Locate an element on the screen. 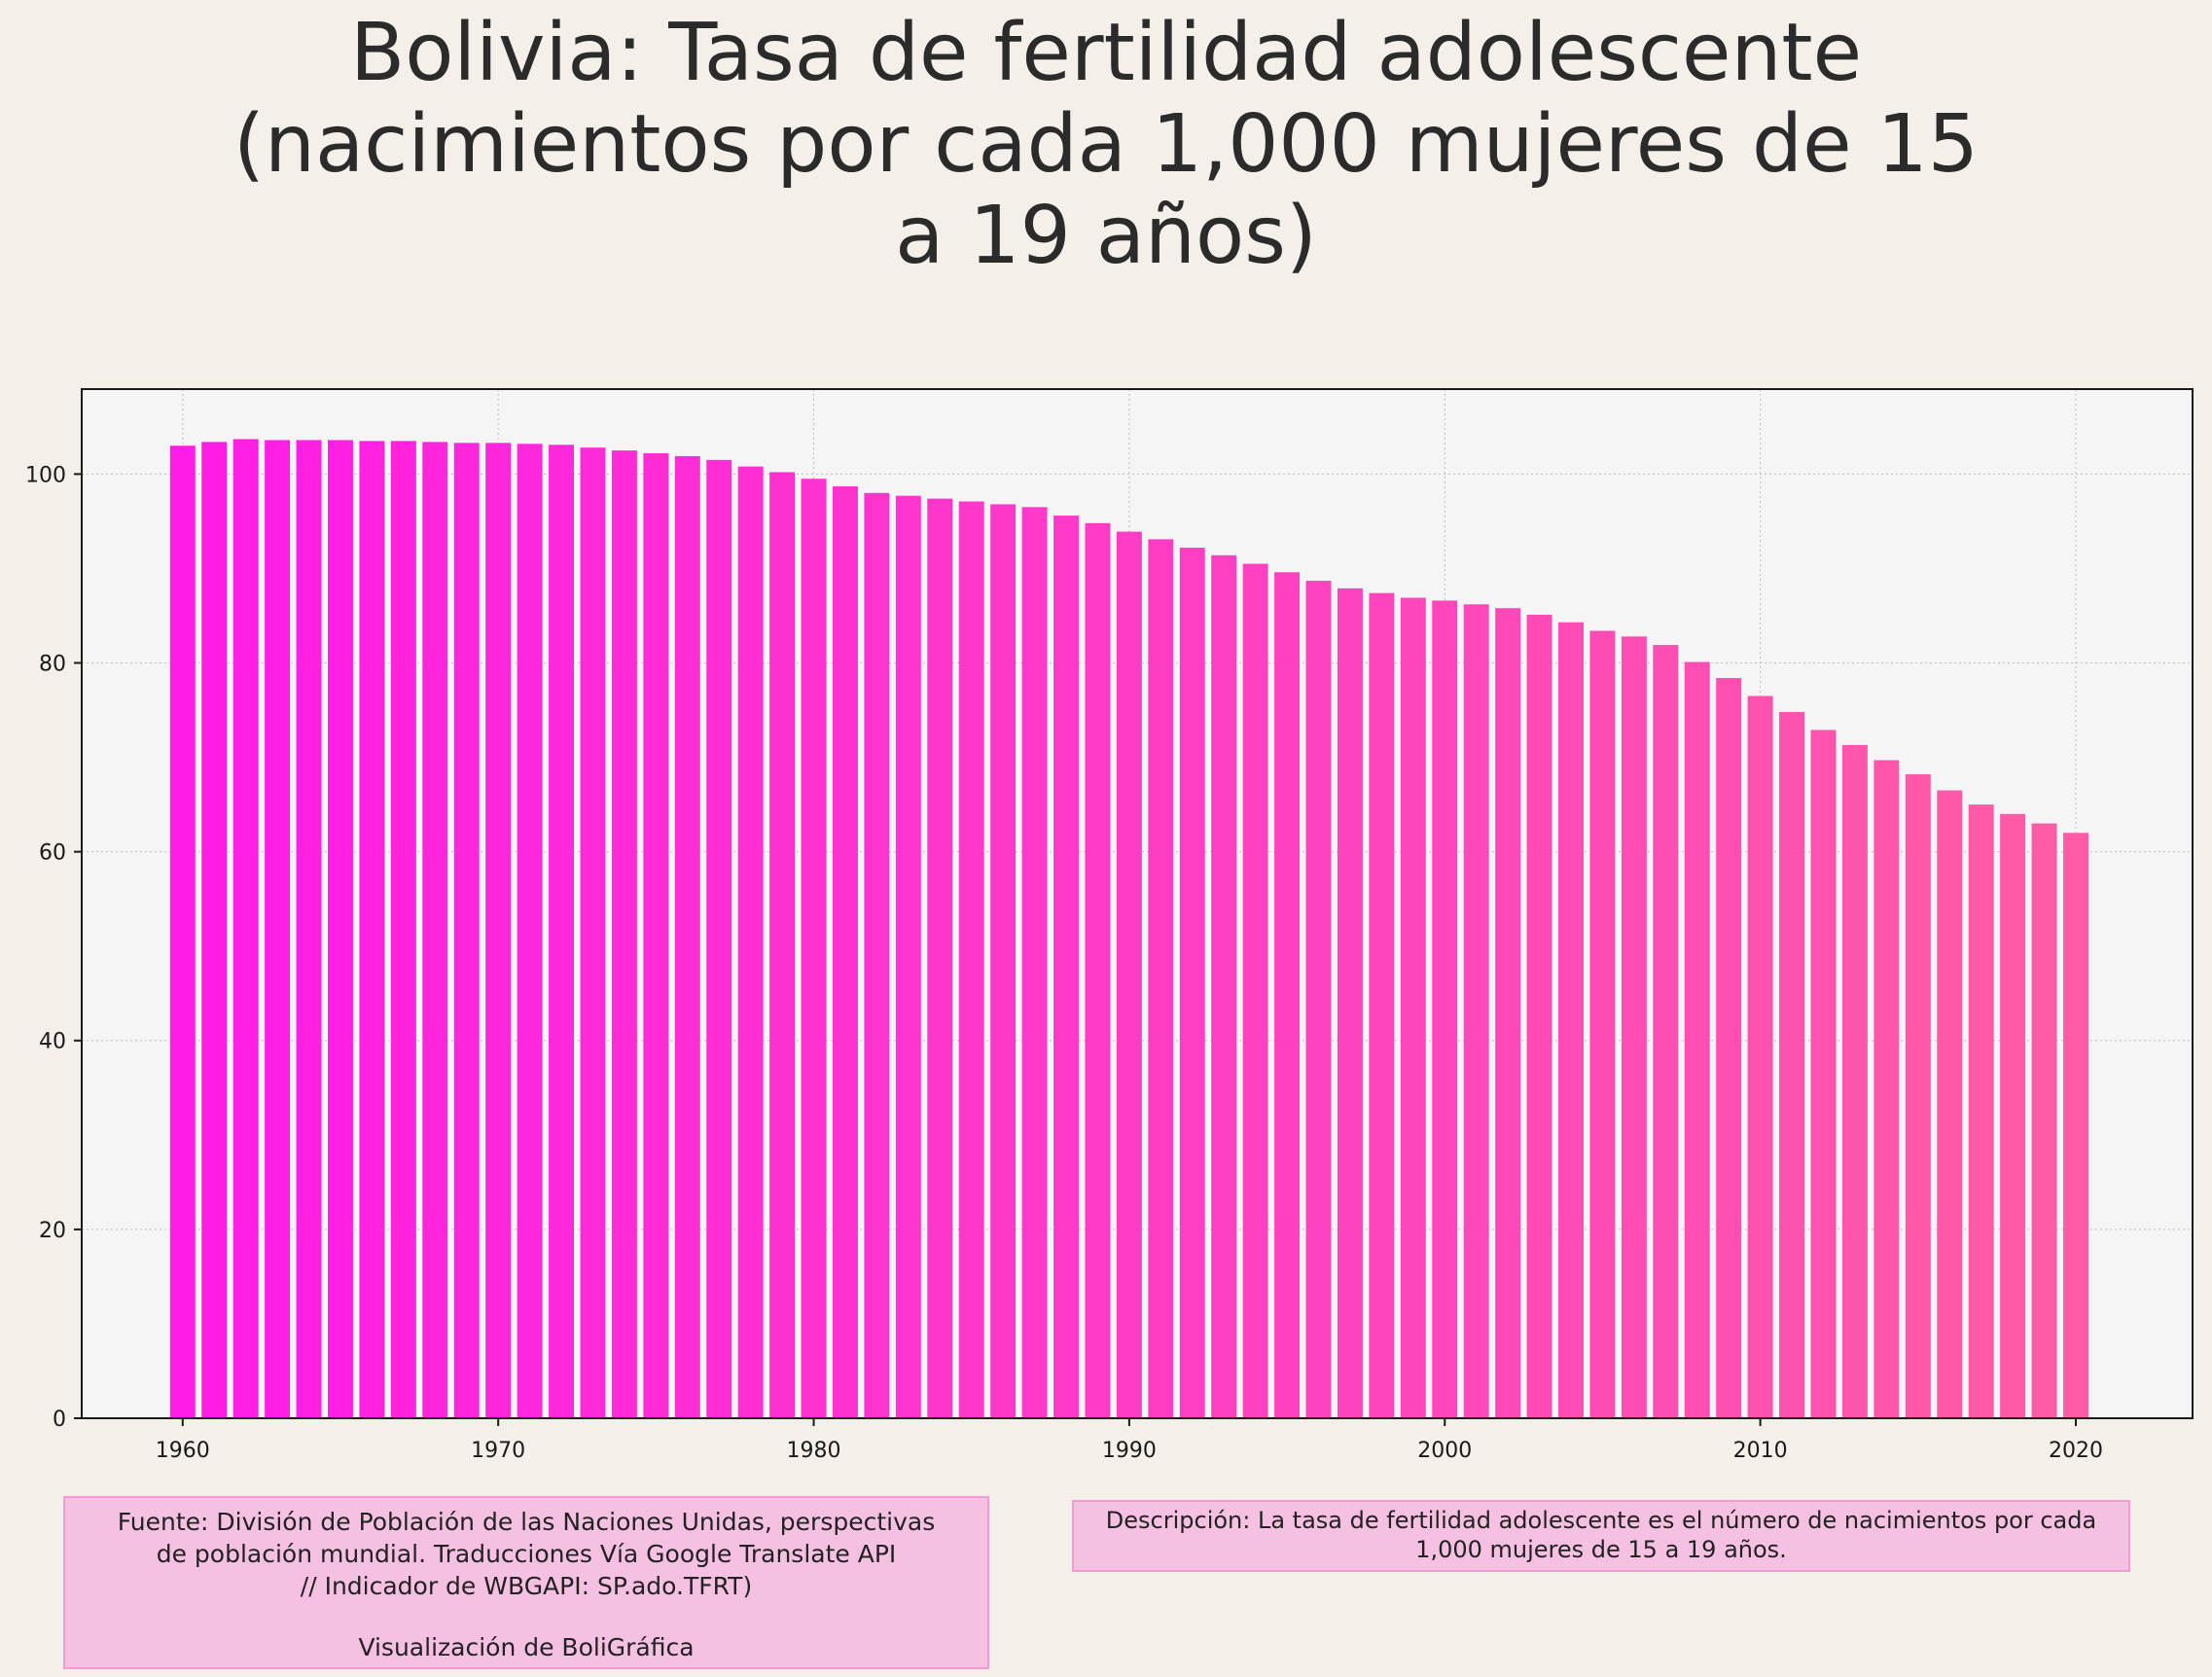  x-tick-label: 2000 is located at coordinates (1444, 1451).